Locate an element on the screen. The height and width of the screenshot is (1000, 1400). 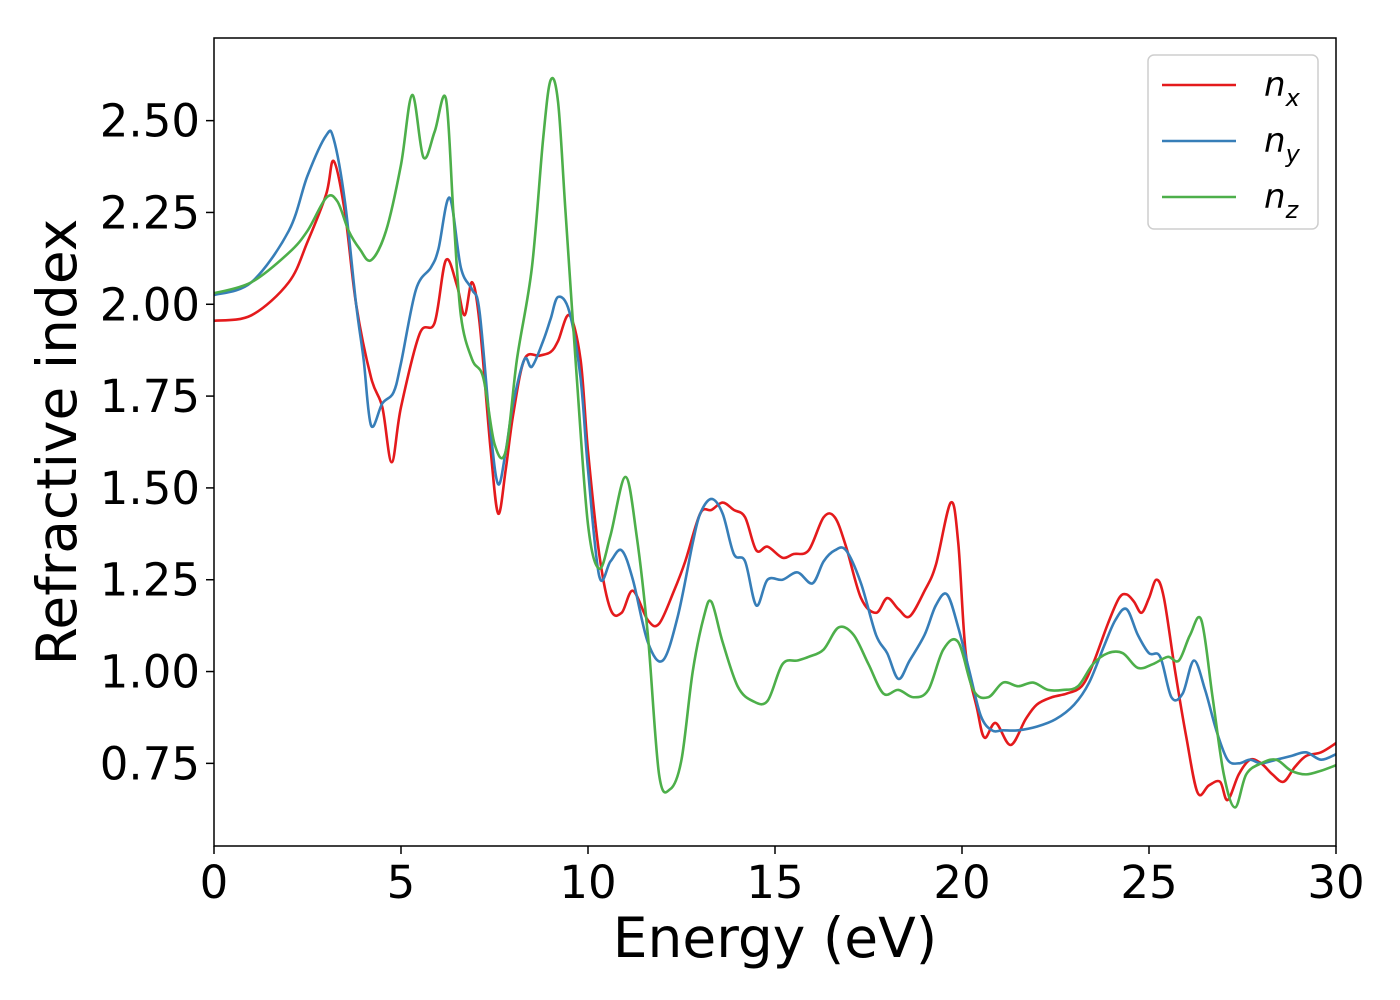
y-tick-label: 1.50 is located at coordinates (150, 488).